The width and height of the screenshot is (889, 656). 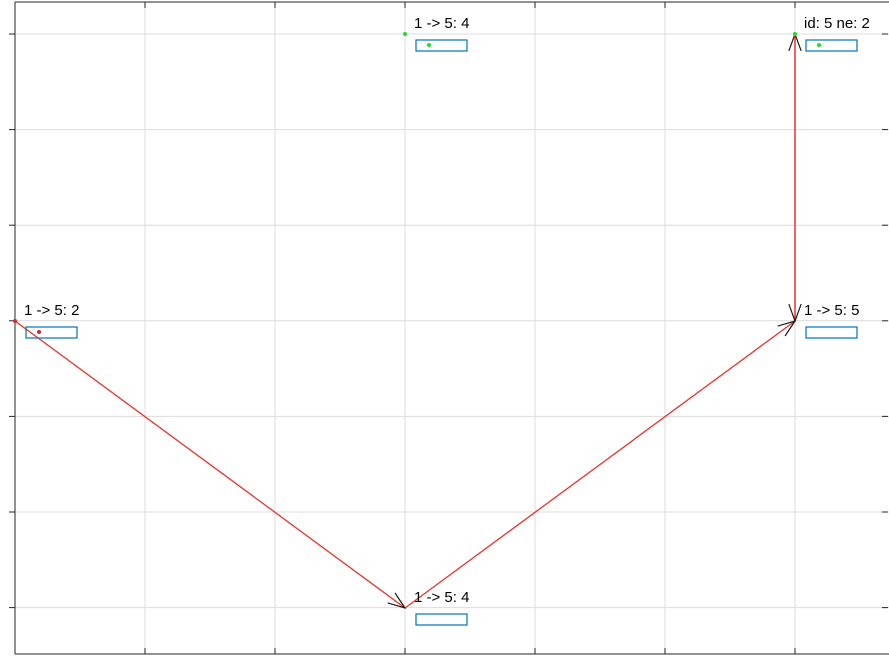 I want to click on node-label: 1 -> 5: 2, so click(x=51, y=310).